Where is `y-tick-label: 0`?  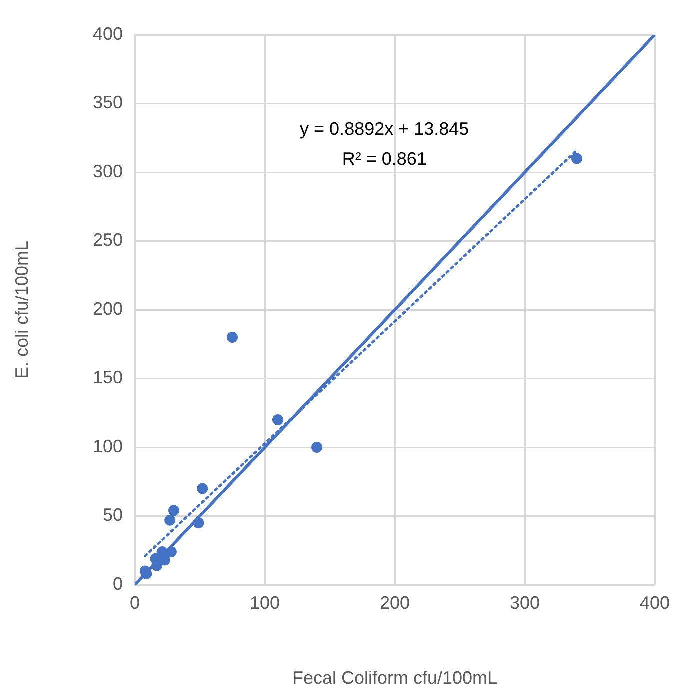
y-tick-label: 0 is located at coordinates (117, 584).